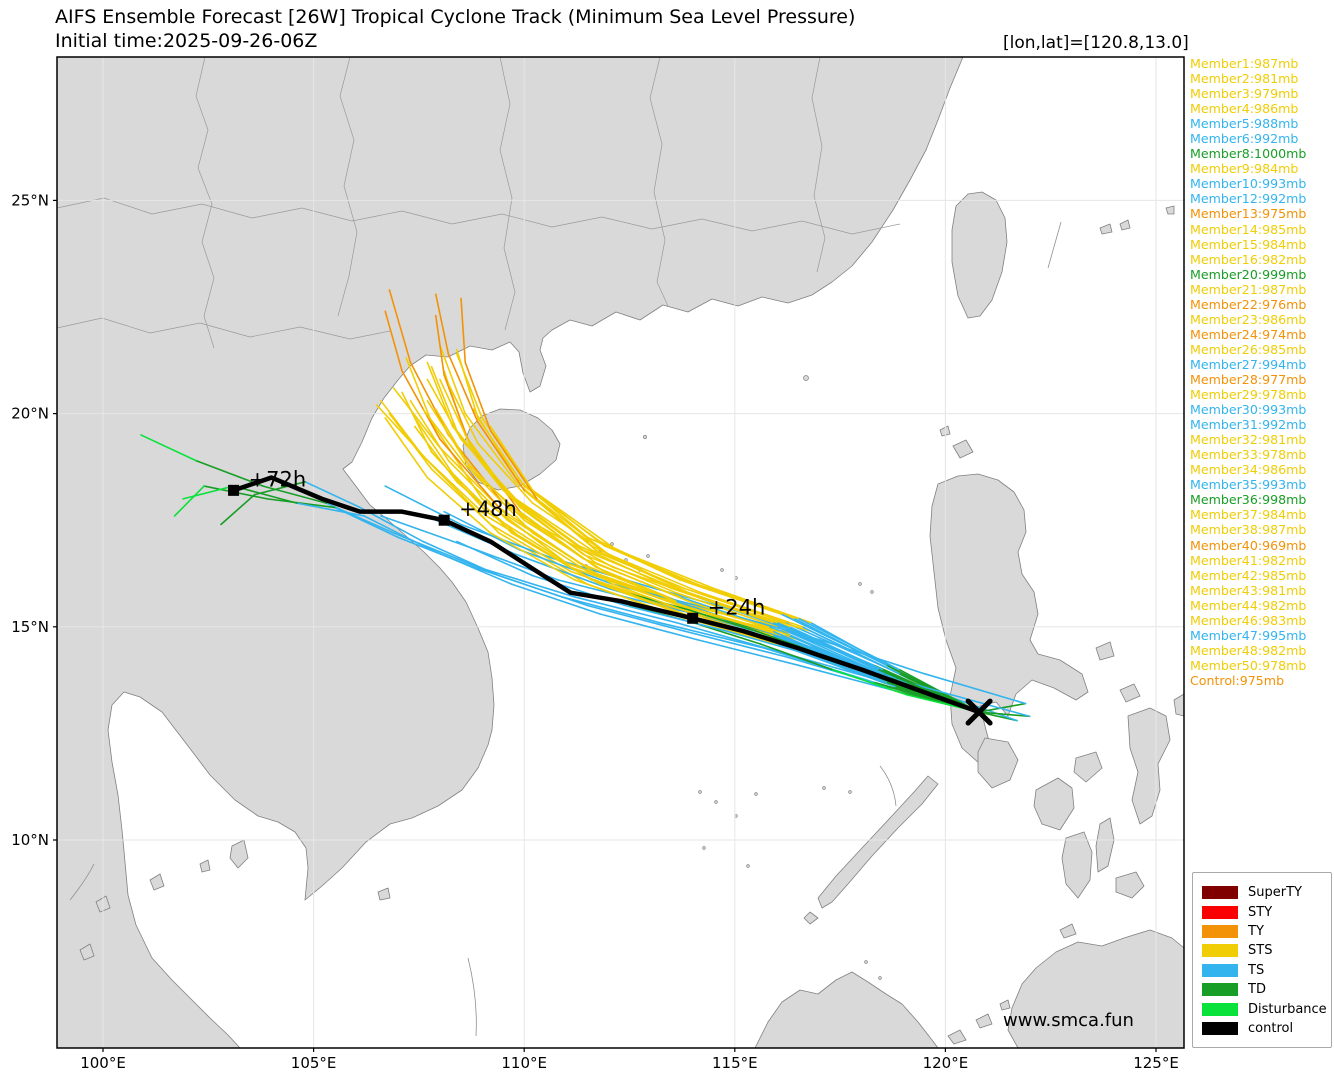  What do you see at coordinates (1248, 364) in the screenshot?
I see `member-pressure-item: Member27:994mb` at bounding box center [1248, 364].